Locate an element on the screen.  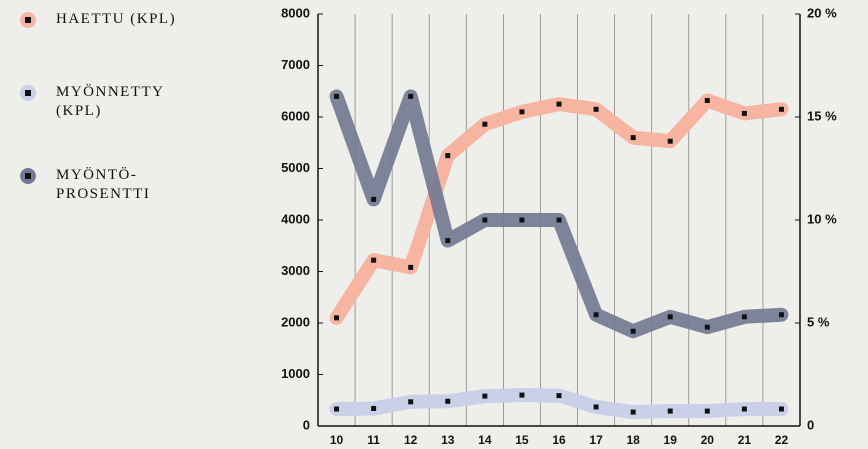
legend-label: MYÖNTÖ-PROSENTTI is located at coordinates (103, 184).